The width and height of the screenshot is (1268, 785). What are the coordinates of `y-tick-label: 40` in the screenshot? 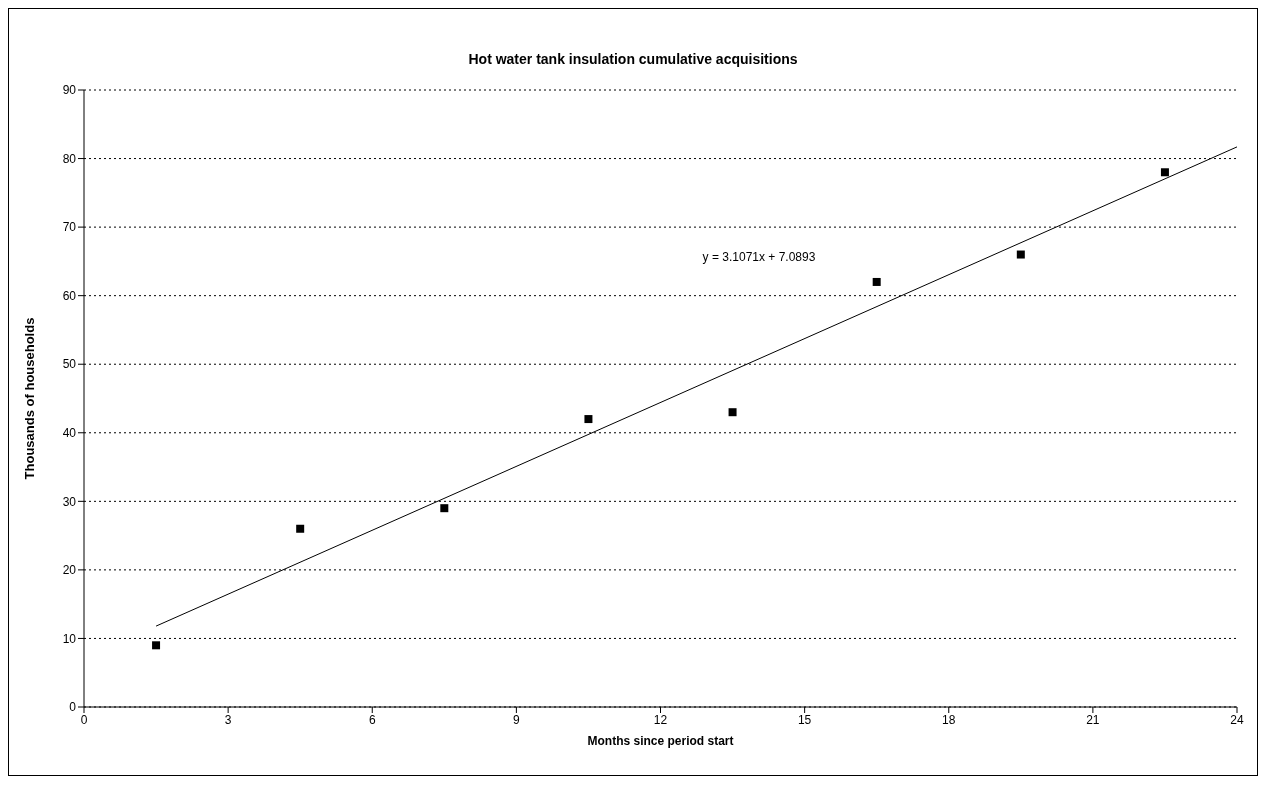 It's located at (69, 433).